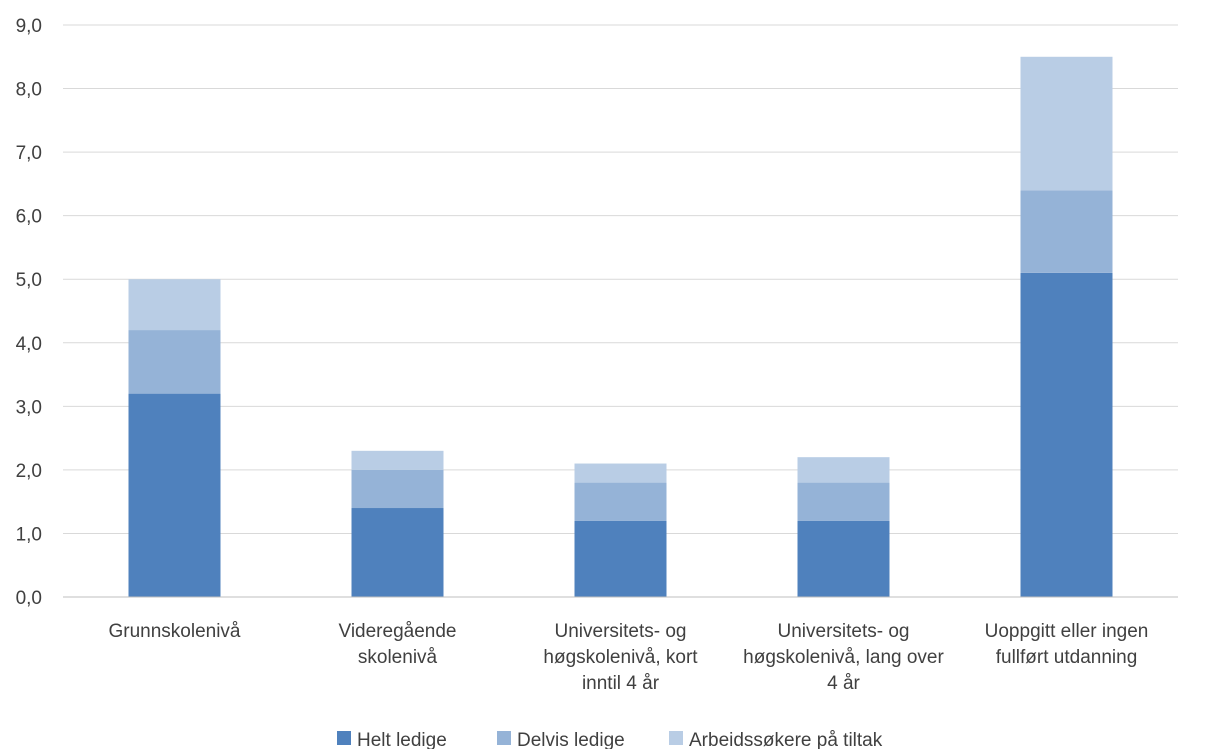 This screenshot has height=749, width=1207. What do you see at coordinates (398, 657) in the screenshot?
I see `x-category-label: skolenivå` at bounding box center [398, 657].